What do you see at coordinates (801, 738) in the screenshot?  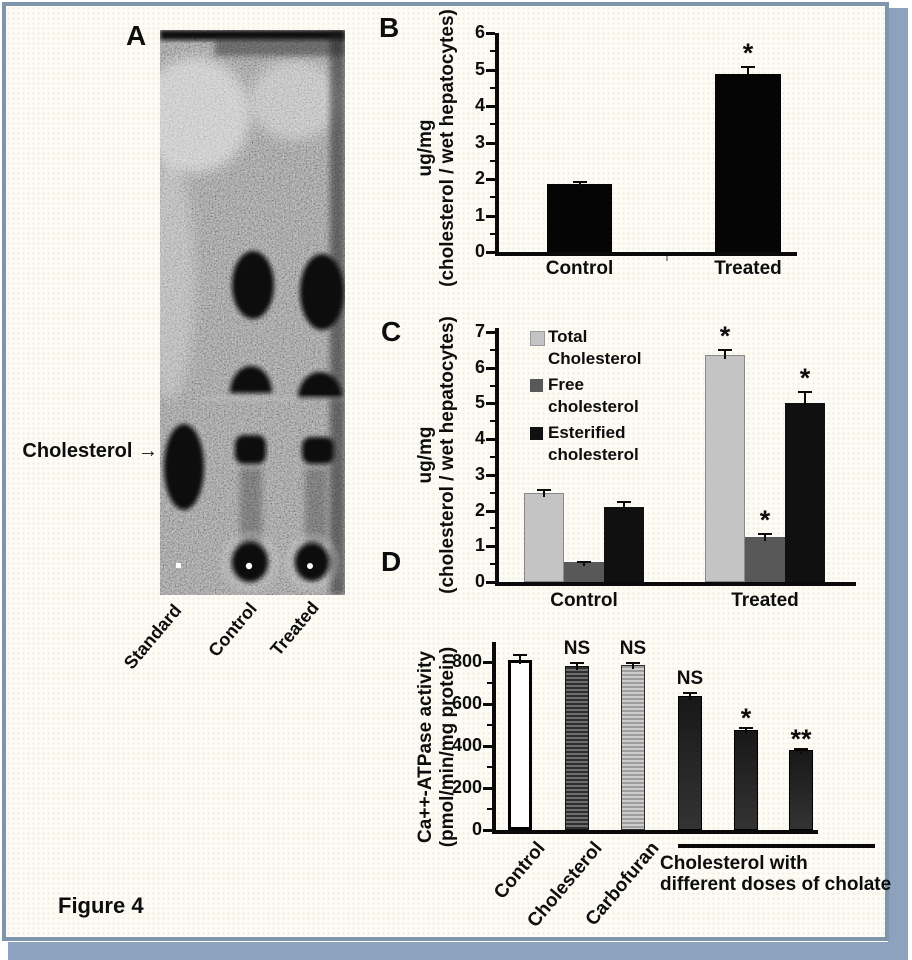 I see `significance-annotation: **` at bounding box center [801, 738].